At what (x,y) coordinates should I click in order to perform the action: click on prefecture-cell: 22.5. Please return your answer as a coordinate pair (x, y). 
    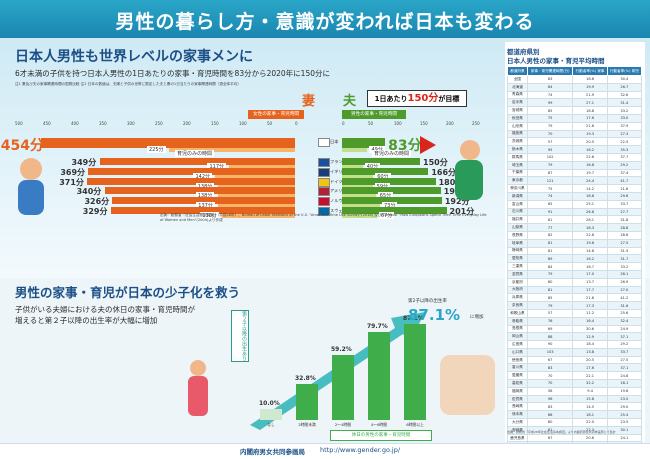
    Looking at the image, I should click on (624, 142).